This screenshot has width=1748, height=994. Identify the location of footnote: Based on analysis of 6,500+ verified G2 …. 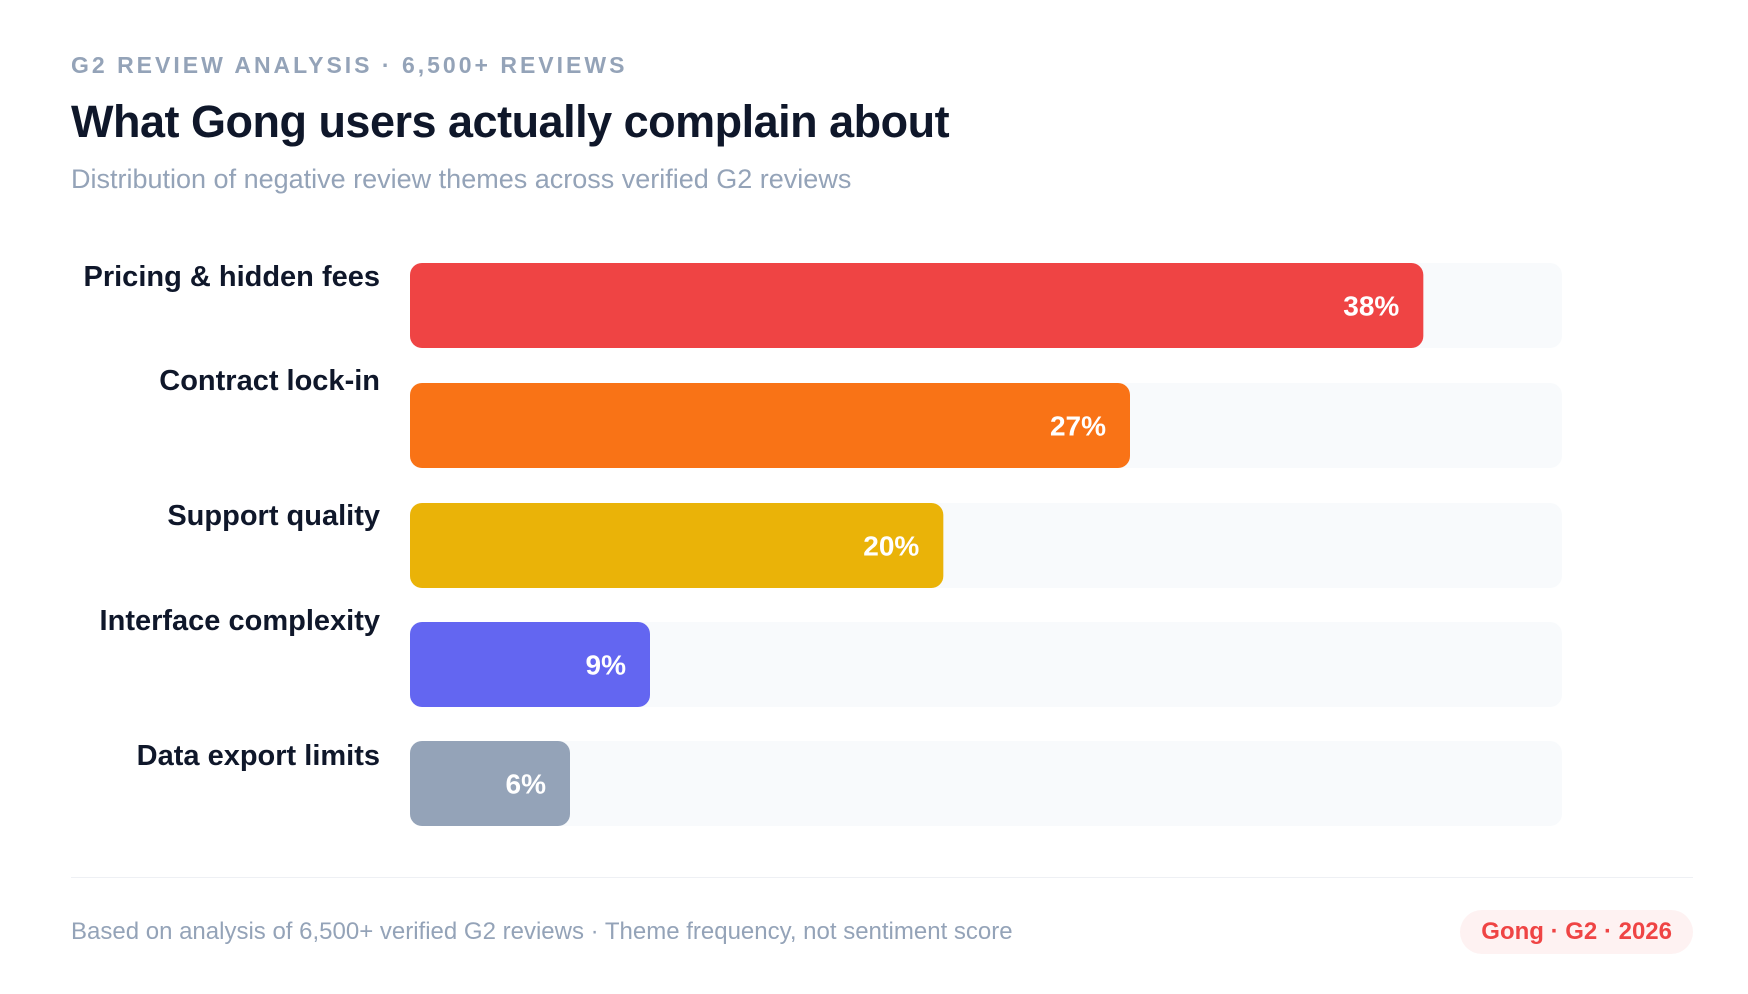
(542, 931).